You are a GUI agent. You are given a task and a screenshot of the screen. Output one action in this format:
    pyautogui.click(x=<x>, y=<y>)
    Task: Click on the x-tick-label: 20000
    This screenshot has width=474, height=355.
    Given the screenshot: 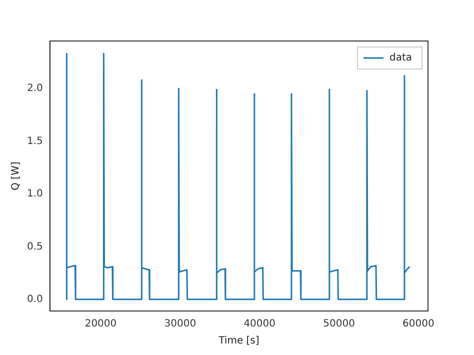 What is the action you would take?
    pyautogui.click(x=100, y=324)
    